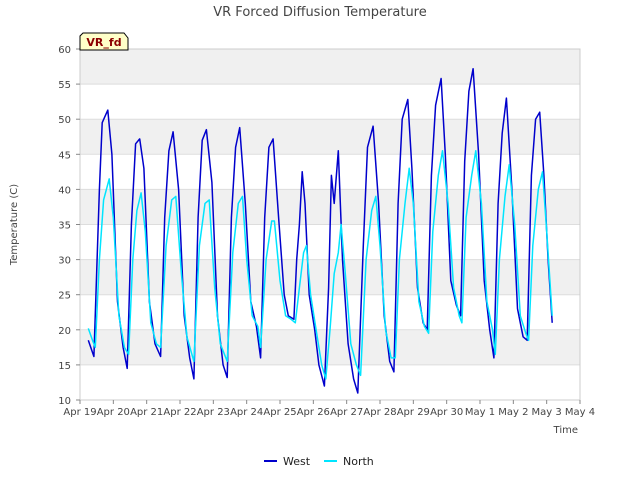 The height and width of the screenshot is (484, 640). What do you see at coordinates (413, 412) in the screenshot?
I see `x-tick-label: Apr 29` at bounding box center [413, 412].